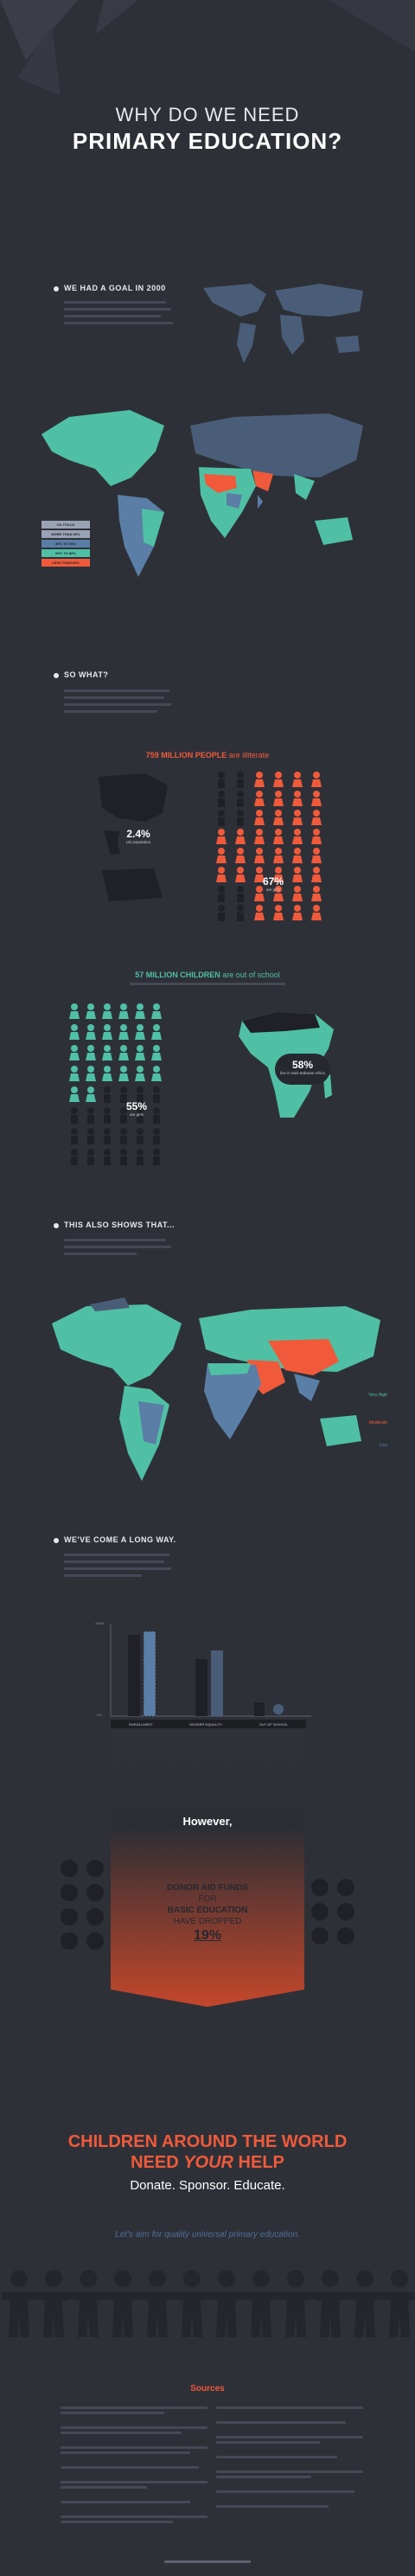  I want to click on illiterate-people-grid, so click(269, 846).